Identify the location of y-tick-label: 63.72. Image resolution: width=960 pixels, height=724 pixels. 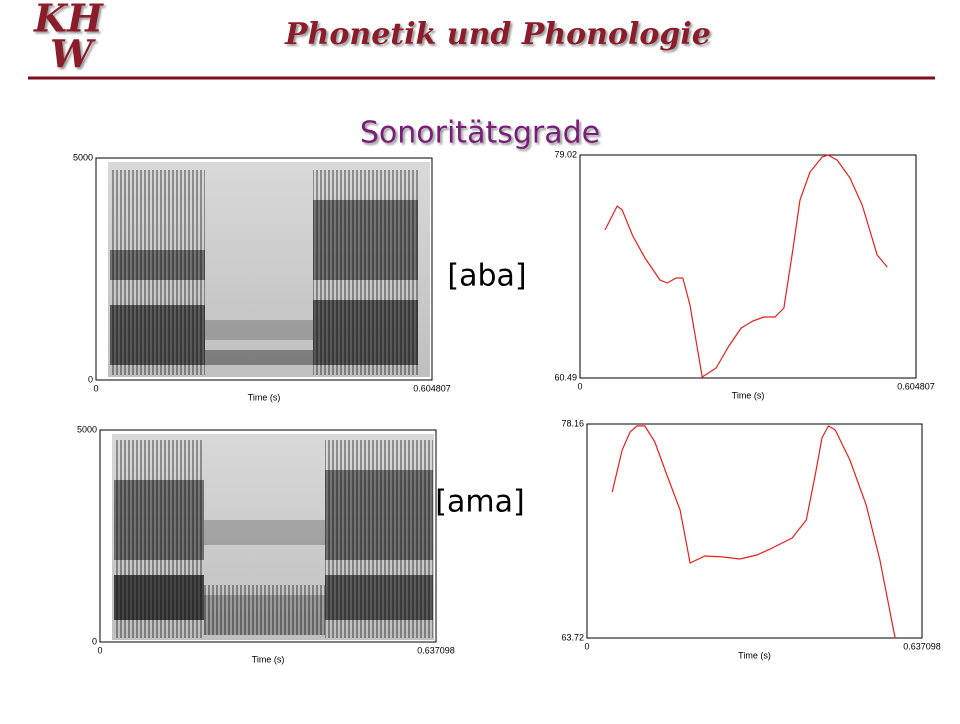
(572, 637).